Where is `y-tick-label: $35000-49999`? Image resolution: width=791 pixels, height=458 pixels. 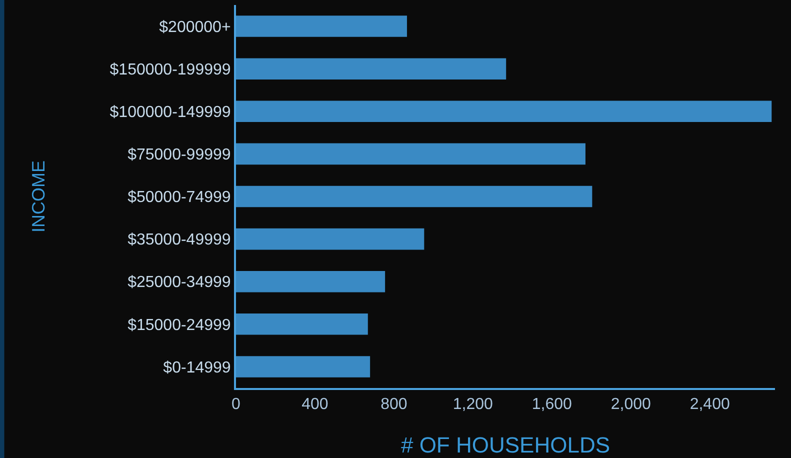
y-tick-label: $35000-49999 is located at coordinates (179, 240).